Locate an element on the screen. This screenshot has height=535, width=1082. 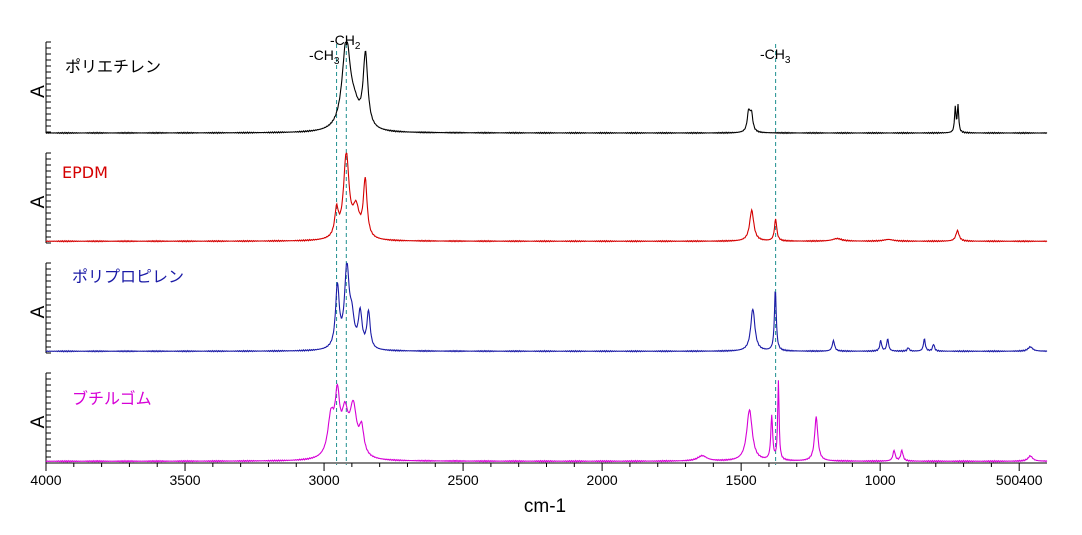
series-label: ポリプロピレン is located at coordinates (128, 276).